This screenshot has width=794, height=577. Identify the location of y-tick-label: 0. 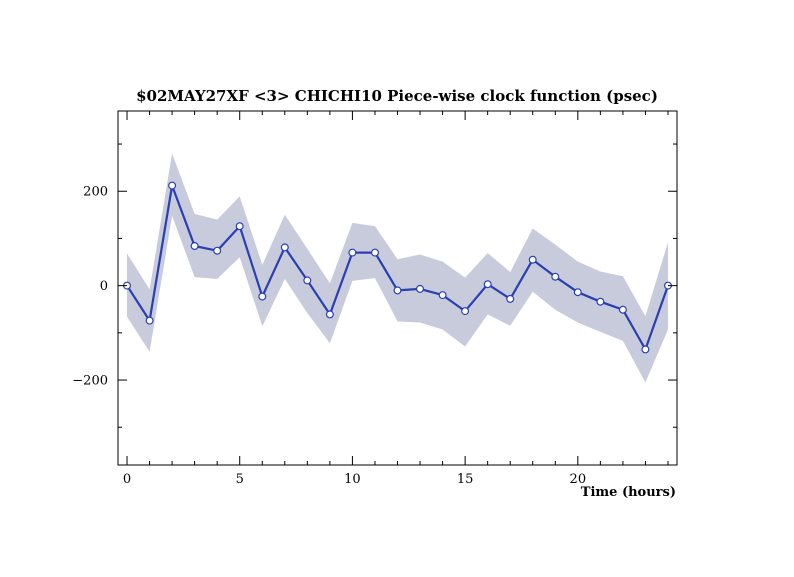
(104, 286).